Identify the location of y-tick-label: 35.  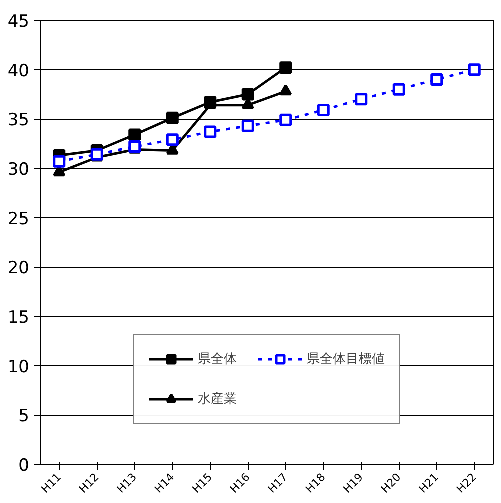
(19, 120).